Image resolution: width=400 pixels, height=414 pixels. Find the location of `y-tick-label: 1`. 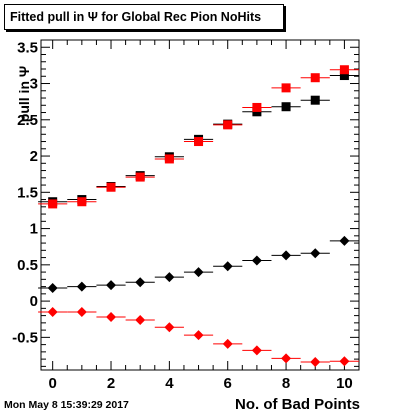

y-tick-label: 1 is located at coordinates (34, 229).